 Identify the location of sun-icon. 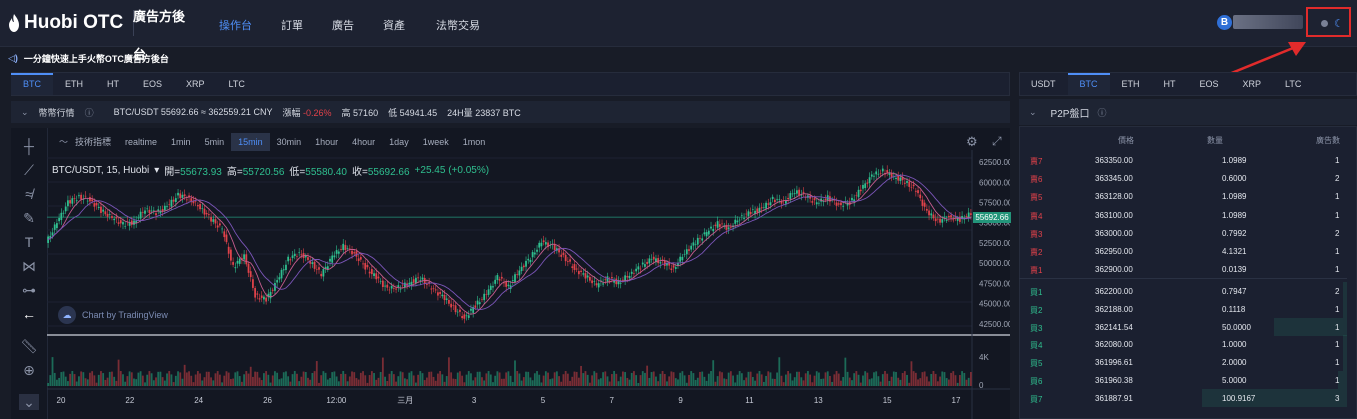
(1324, 23).